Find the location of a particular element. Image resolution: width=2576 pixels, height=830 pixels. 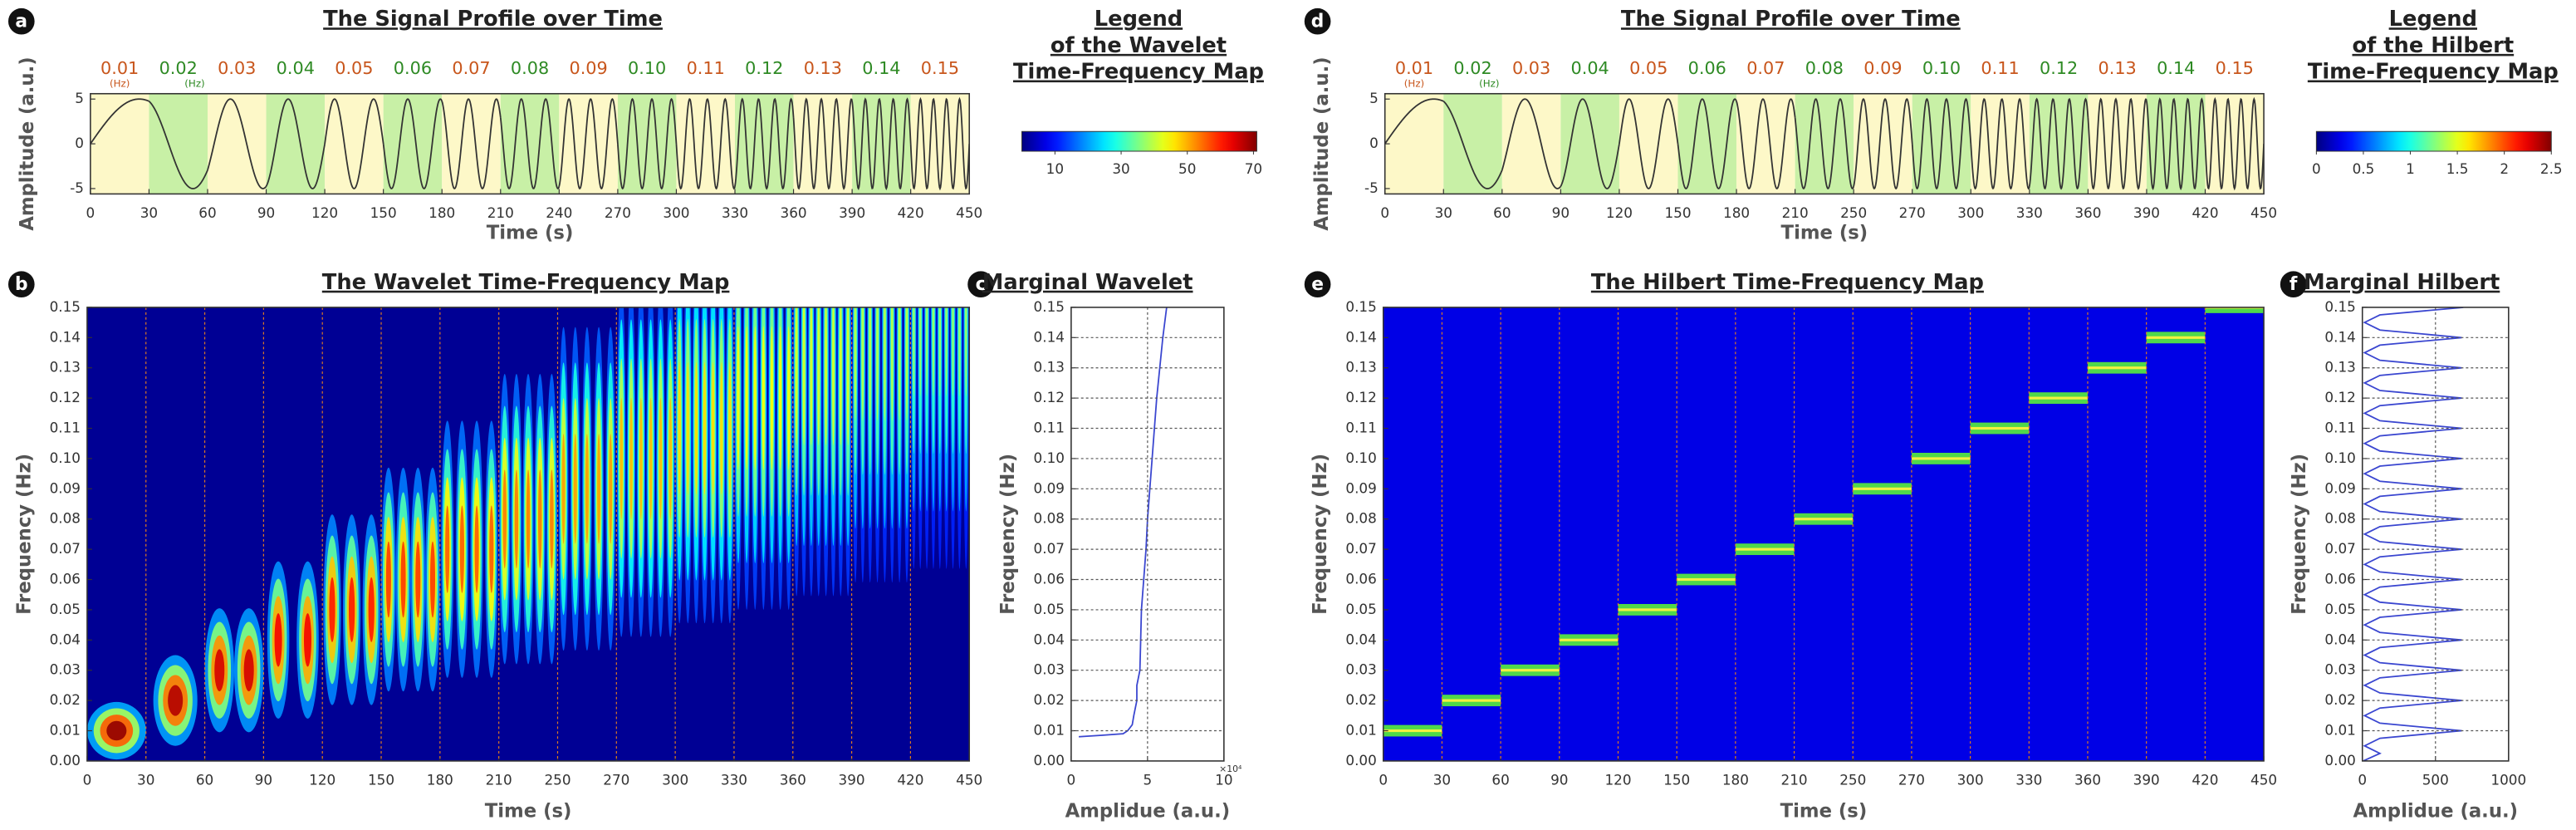

x-tick-label: 420 is located at coordinates (911, 212).